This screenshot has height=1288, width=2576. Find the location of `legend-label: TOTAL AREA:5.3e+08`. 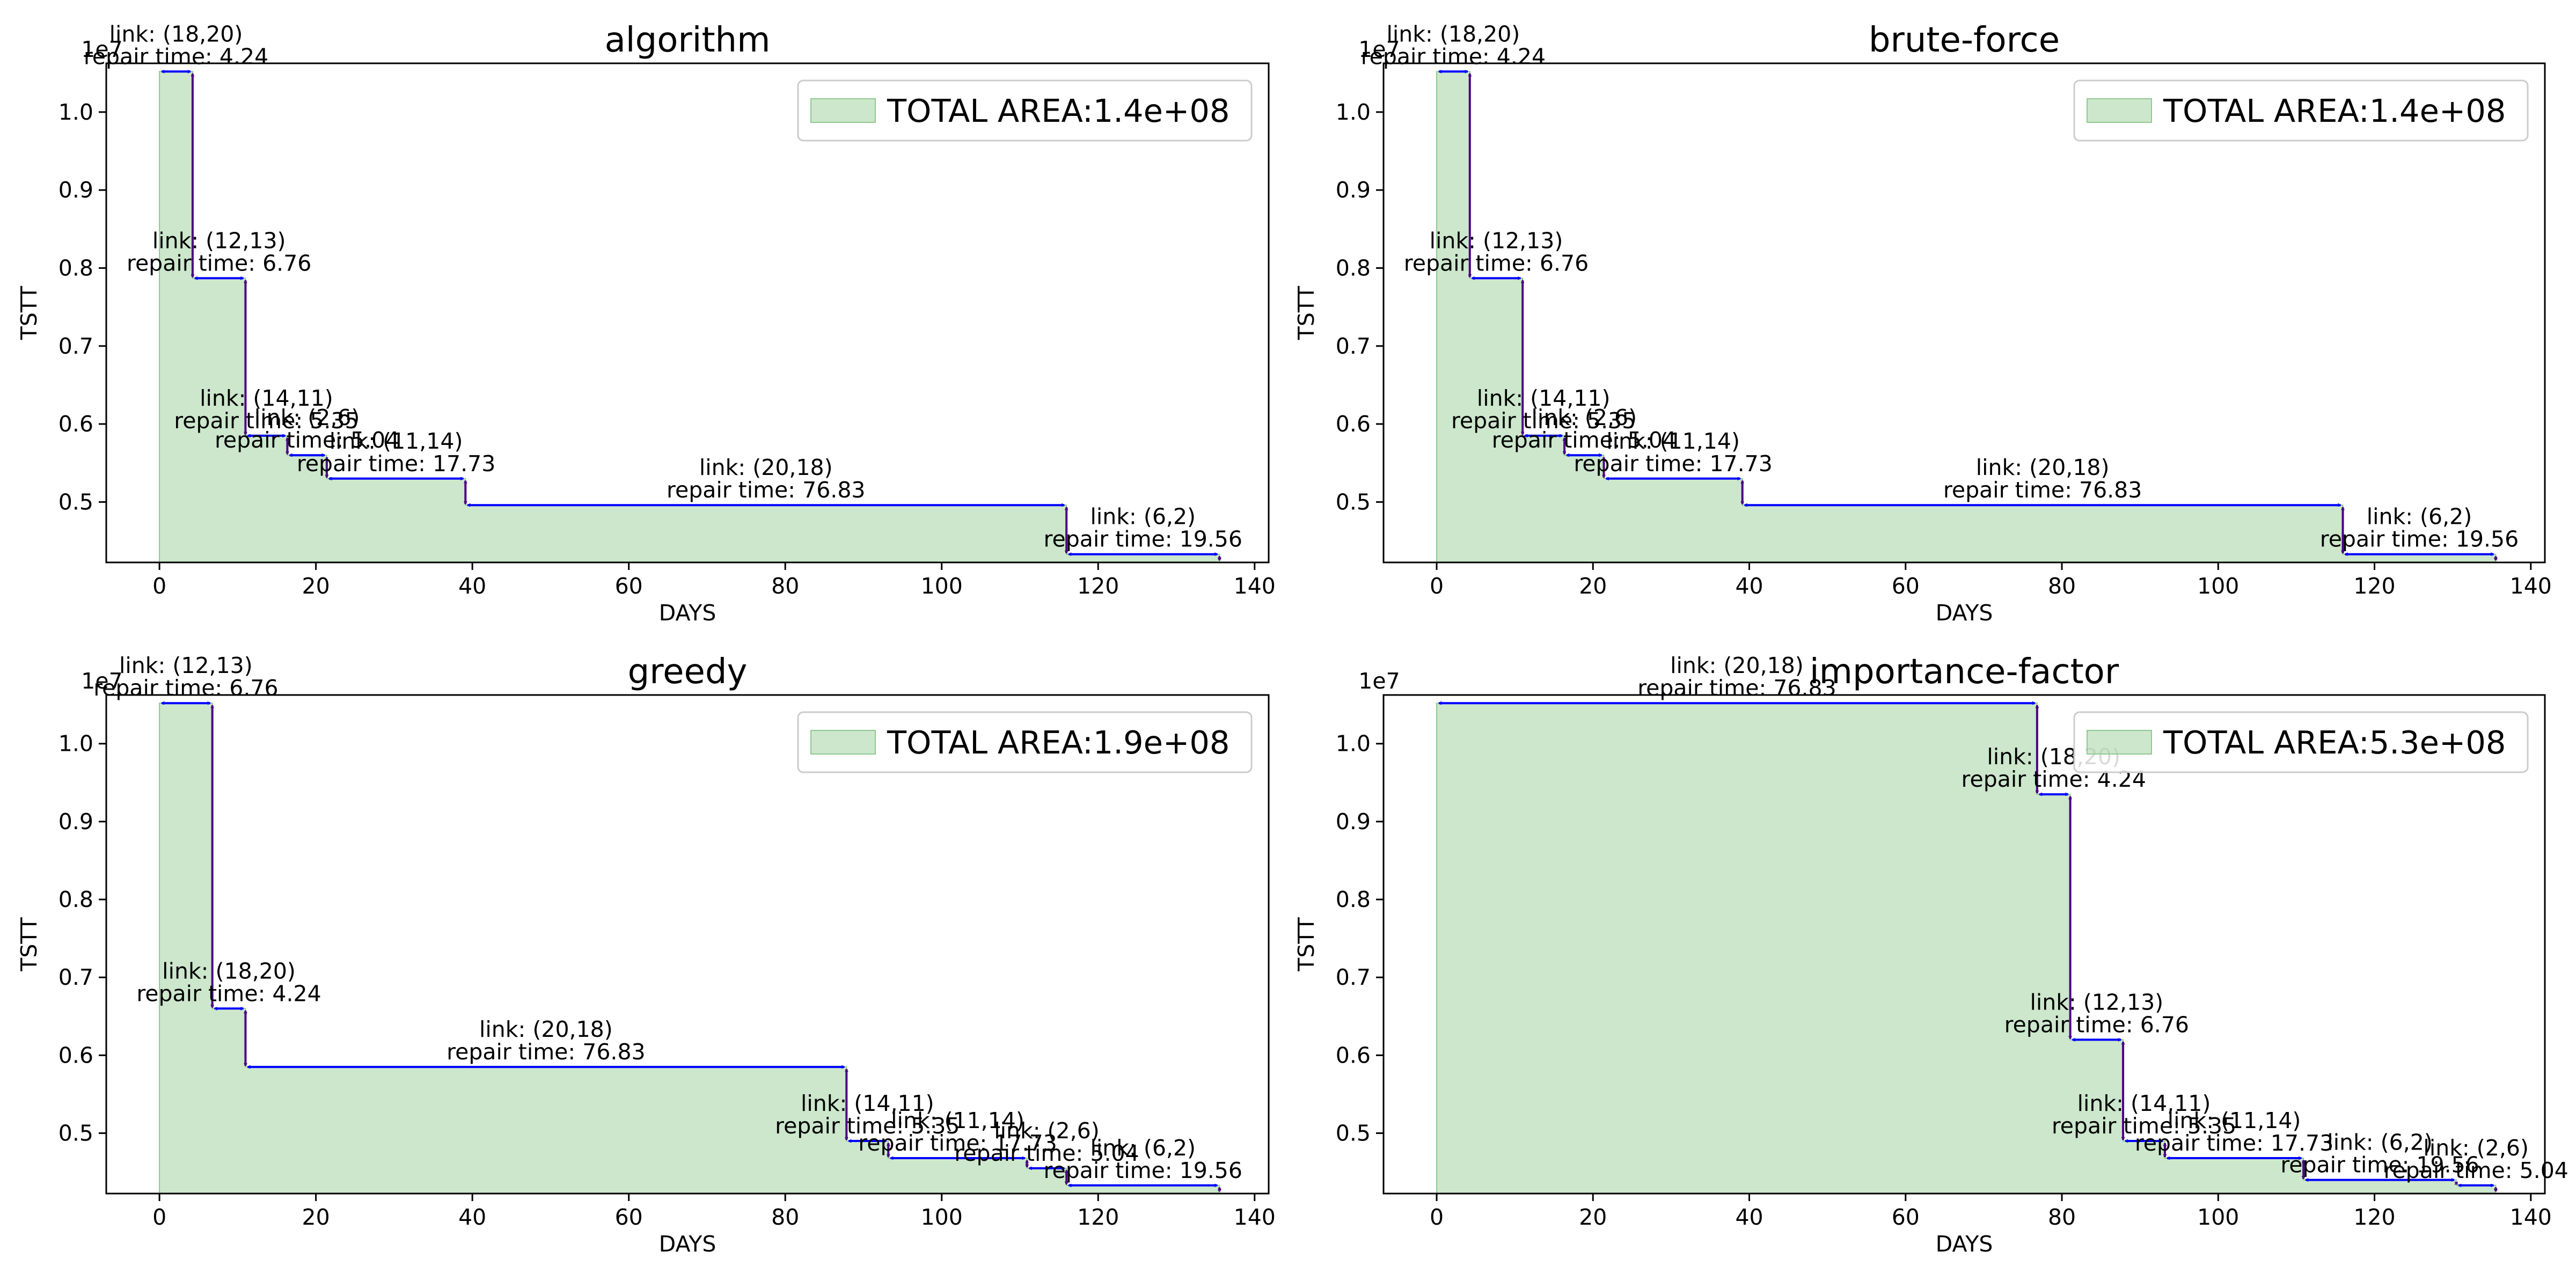

legend-label: TOTAL AREA:5.3e+08 is located at coordinates (2334, 742).